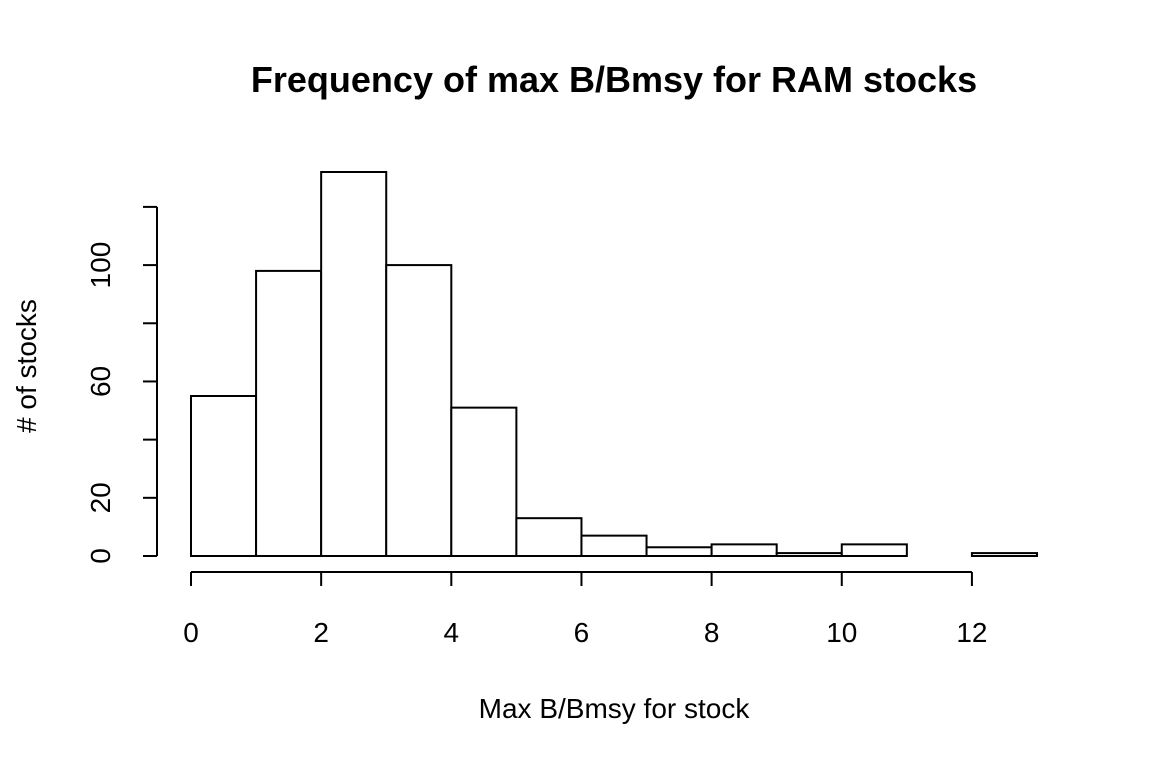  I want to click on y-tick-label: 20, so click(100, 497).